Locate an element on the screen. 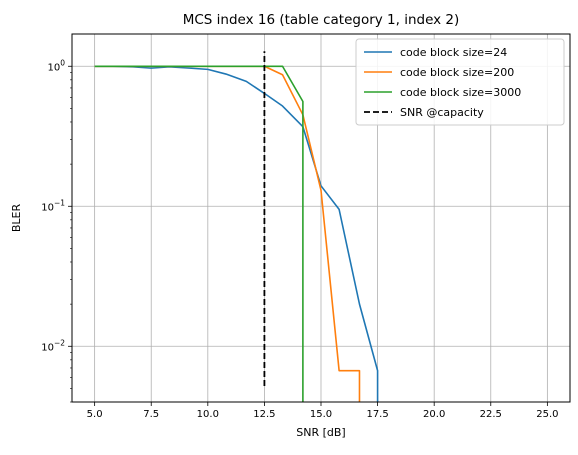  legend-entry: code block size=3000 is located at coordinates (460, 92).